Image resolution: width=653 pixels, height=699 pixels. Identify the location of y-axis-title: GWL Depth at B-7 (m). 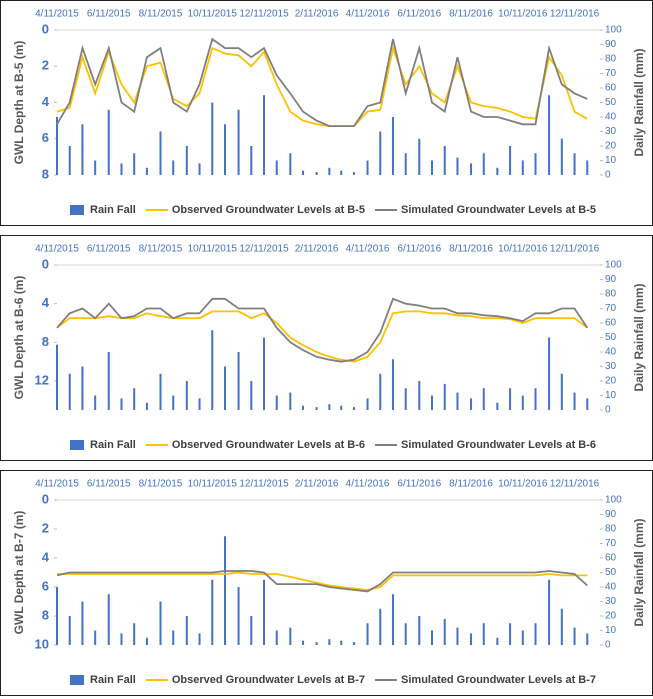
(19, 573).